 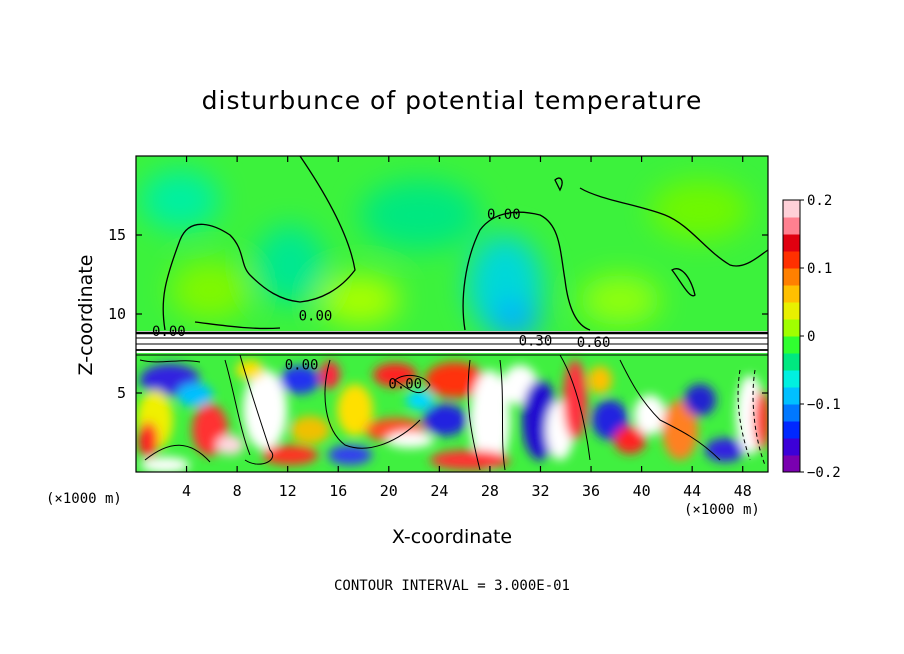 I want to click on x-tick-label: 48, so click(x=743, y=491).